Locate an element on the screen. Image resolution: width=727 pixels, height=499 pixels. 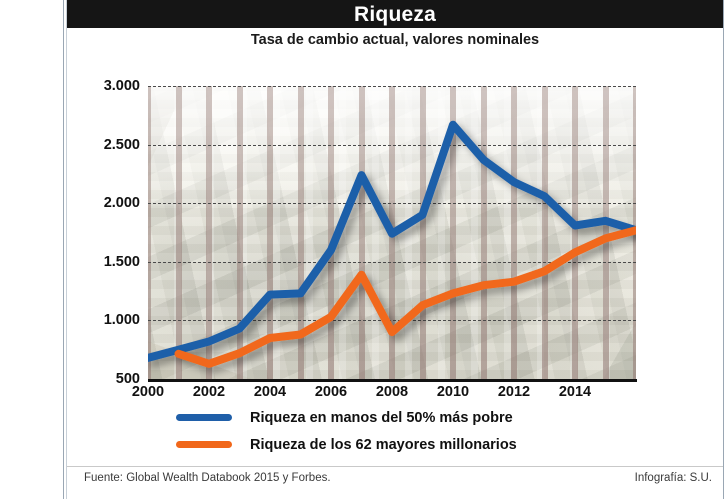
legend-item-top-62: Riqueza de los 62 mayores millonarios is located at coordinates (411, 444).